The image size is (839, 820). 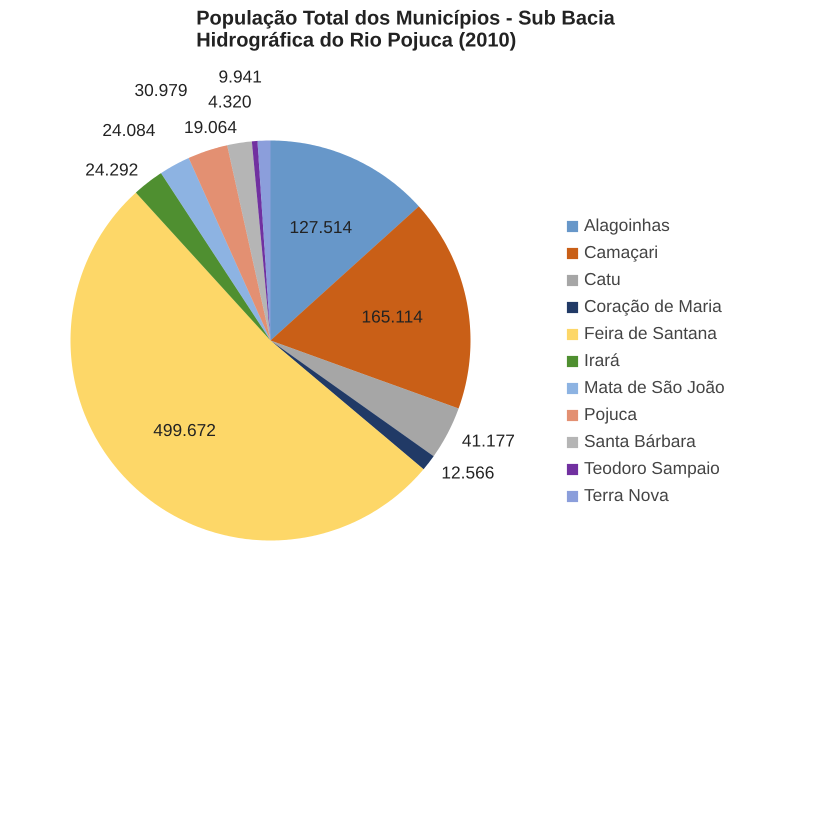 What do you see at coordinates (627, 225) in the screenshot?
I see `legend-label: Alagoinhas` at bounding box center [627, 225].